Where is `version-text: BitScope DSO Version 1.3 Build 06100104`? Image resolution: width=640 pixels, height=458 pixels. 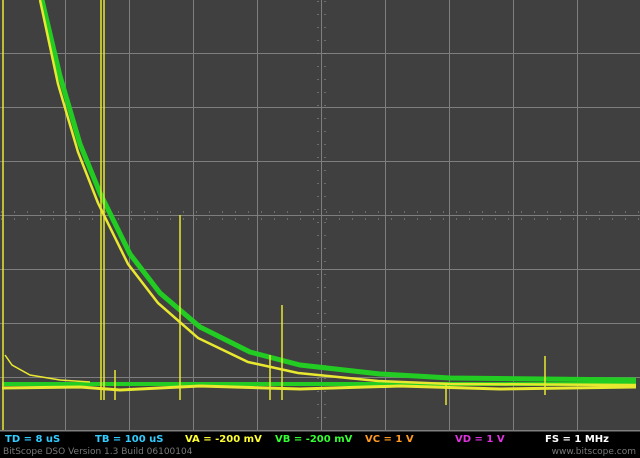 version-text: BitScope DSO Version 1.3 Build 06100104 is located at coordinates (98, 452).